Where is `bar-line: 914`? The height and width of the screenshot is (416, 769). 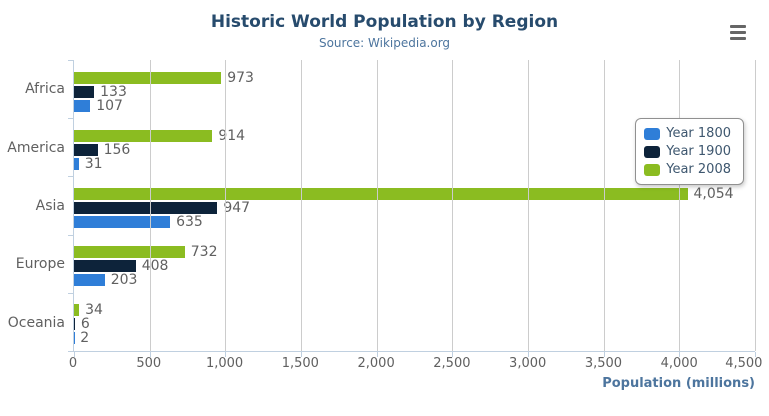 bar-line: 914 is located at coordinates (414, 135).